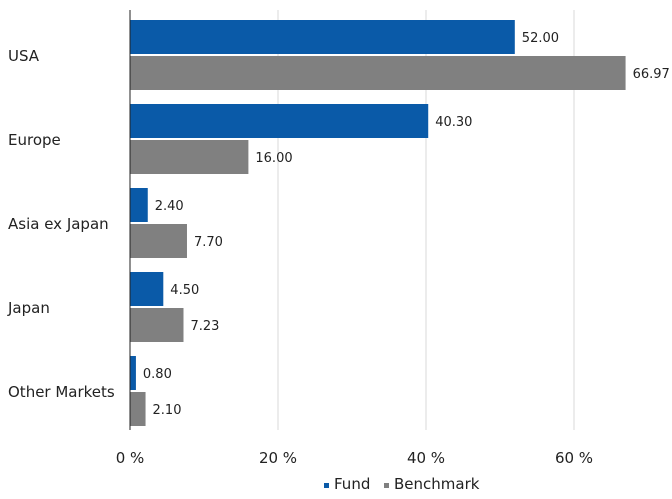 The image size is (672, 499). I want to click on value-label: 16.00, so click(273, 158).